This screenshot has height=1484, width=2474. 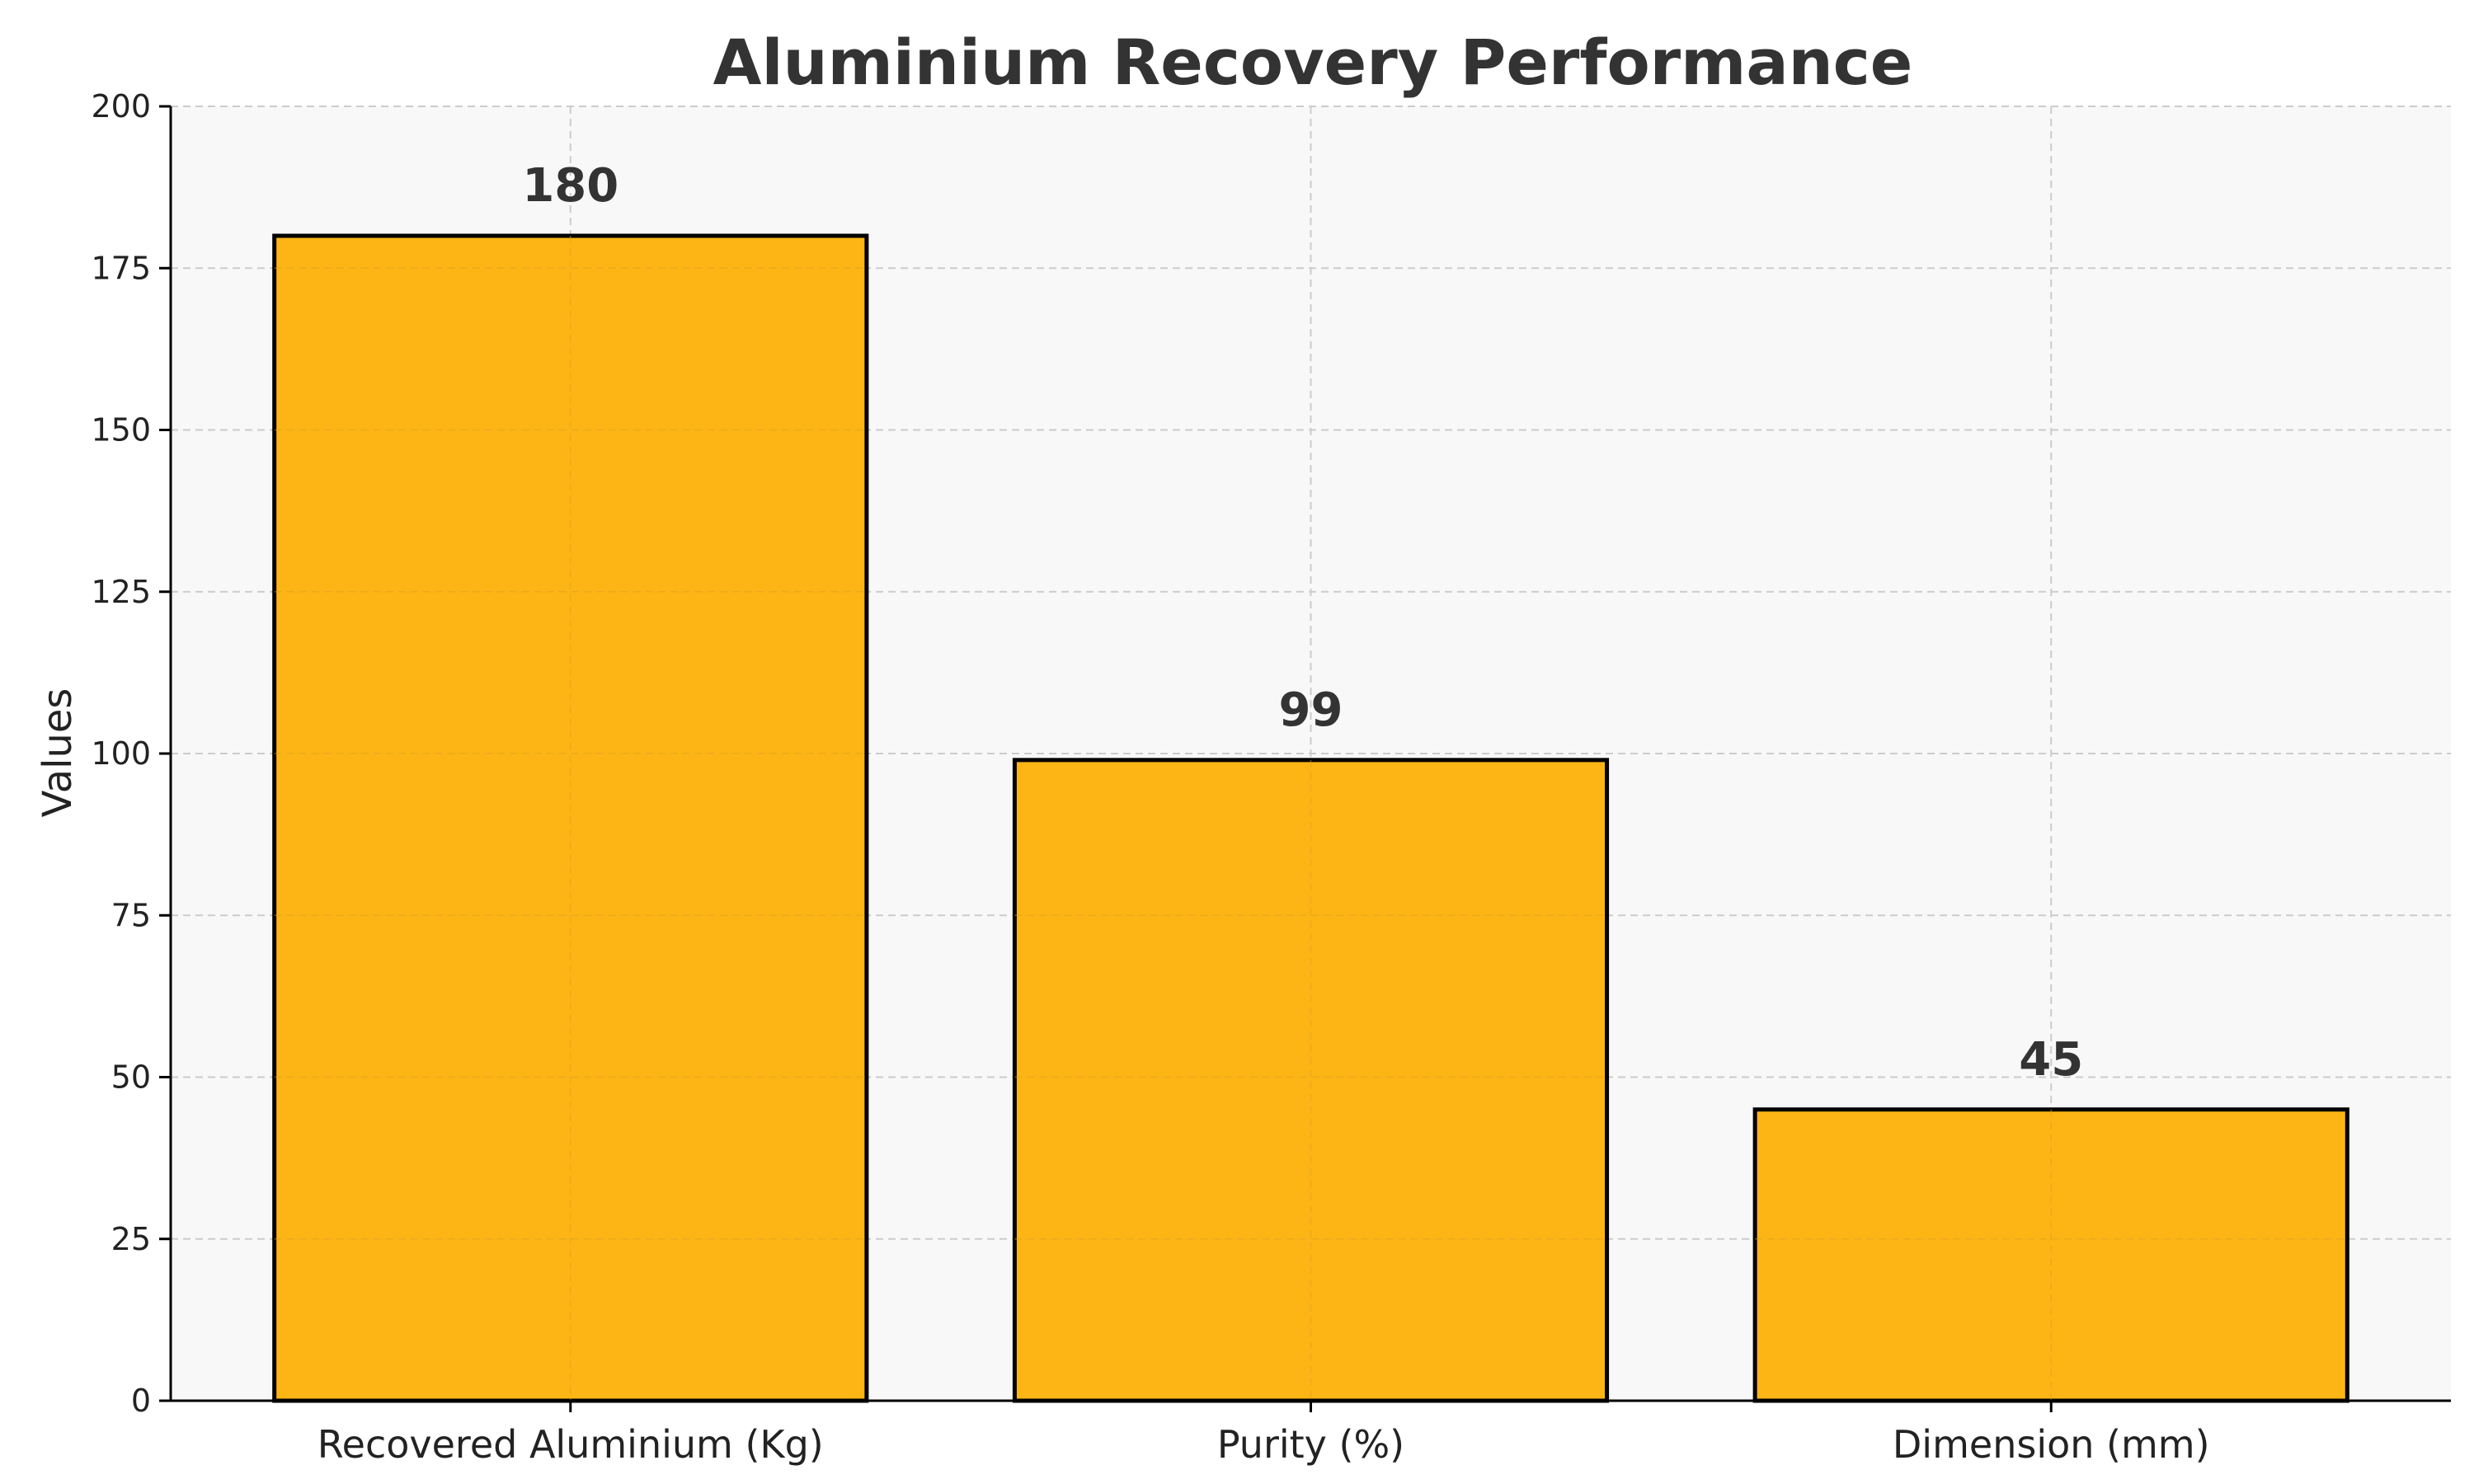 What do you see at coordinates (2051, 1060) in the screenshot?
I see `data-label: 45` at bounding box center [2051, 1060].